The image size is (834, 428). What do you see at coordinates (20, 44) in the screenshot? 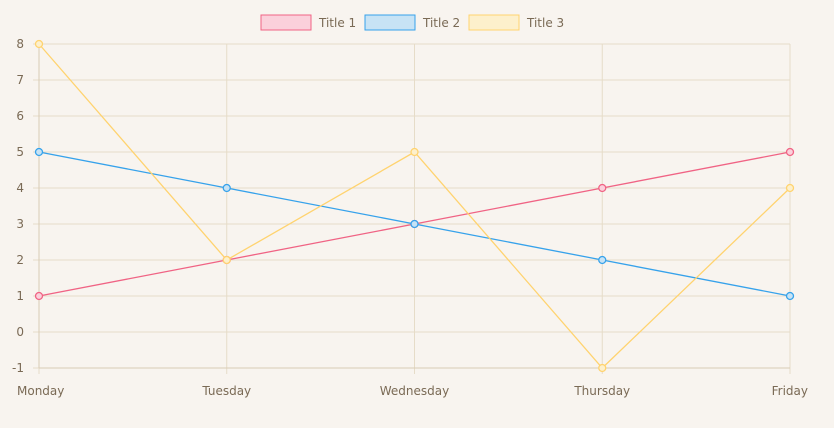
I see `y-tick-label: 8` at bounding box center [20, 44].